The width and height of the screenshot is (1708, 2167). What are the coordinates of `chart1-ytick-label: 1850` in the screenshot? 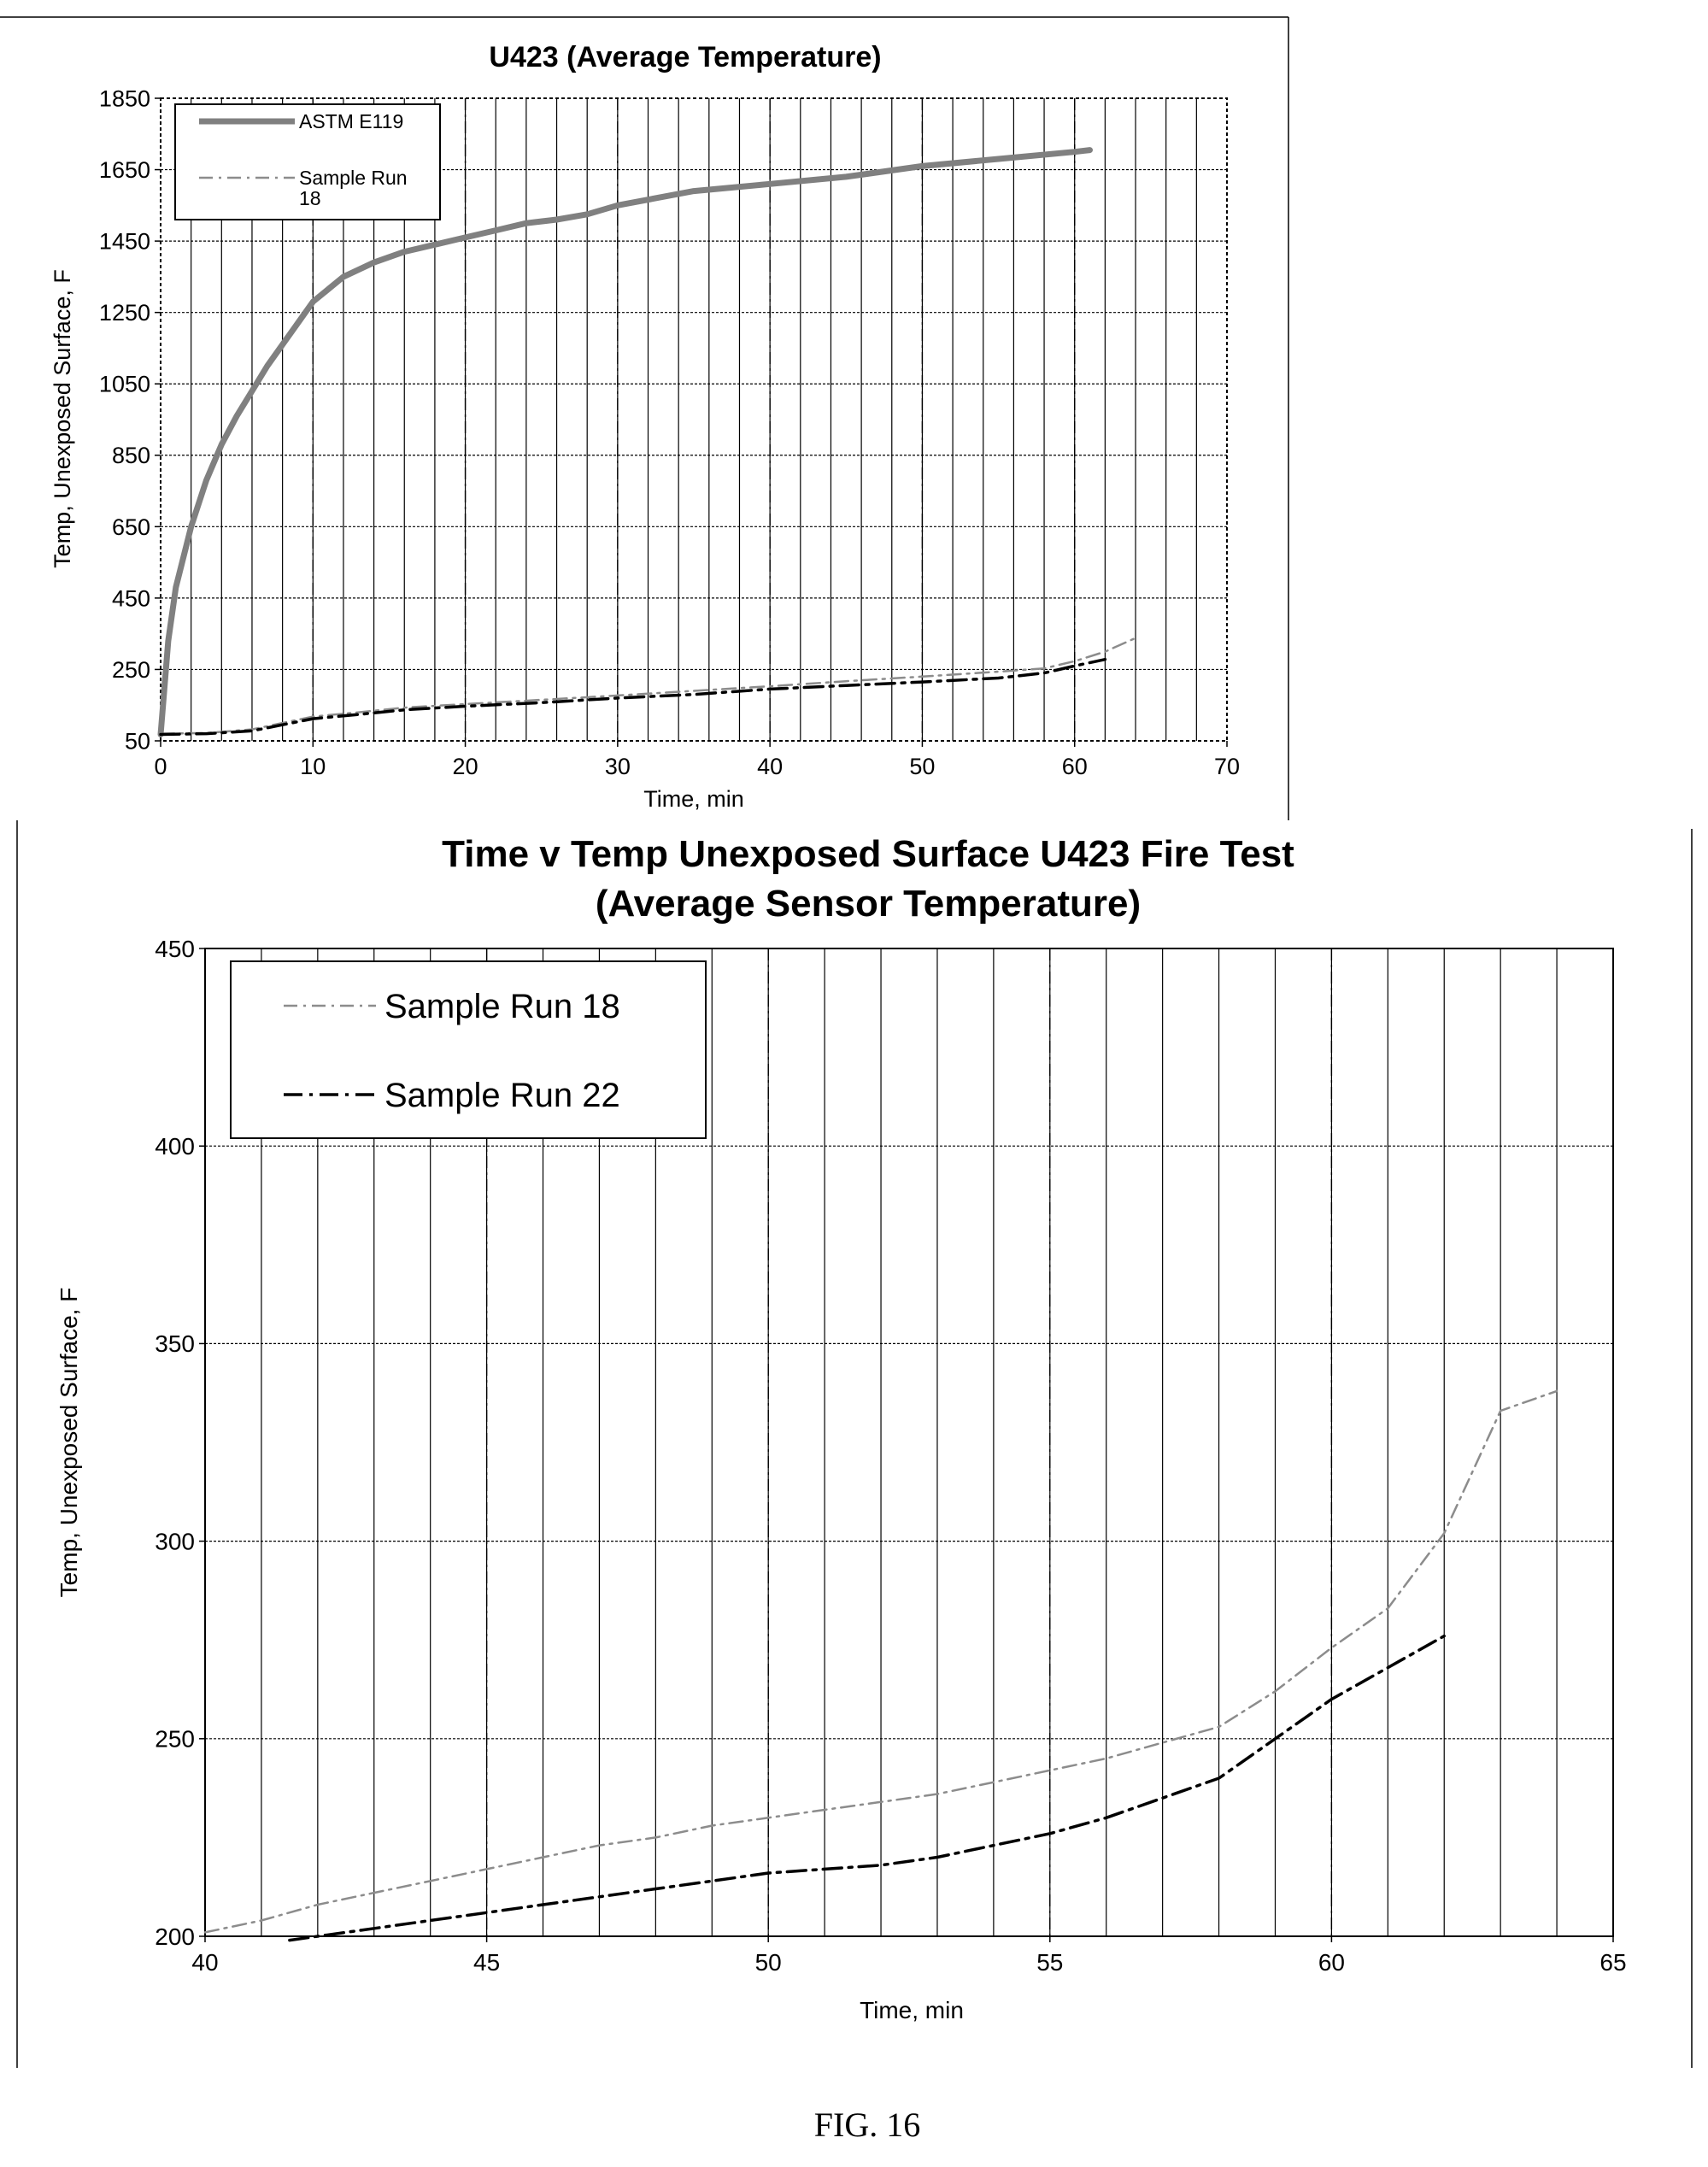 It's located at (124, 98).